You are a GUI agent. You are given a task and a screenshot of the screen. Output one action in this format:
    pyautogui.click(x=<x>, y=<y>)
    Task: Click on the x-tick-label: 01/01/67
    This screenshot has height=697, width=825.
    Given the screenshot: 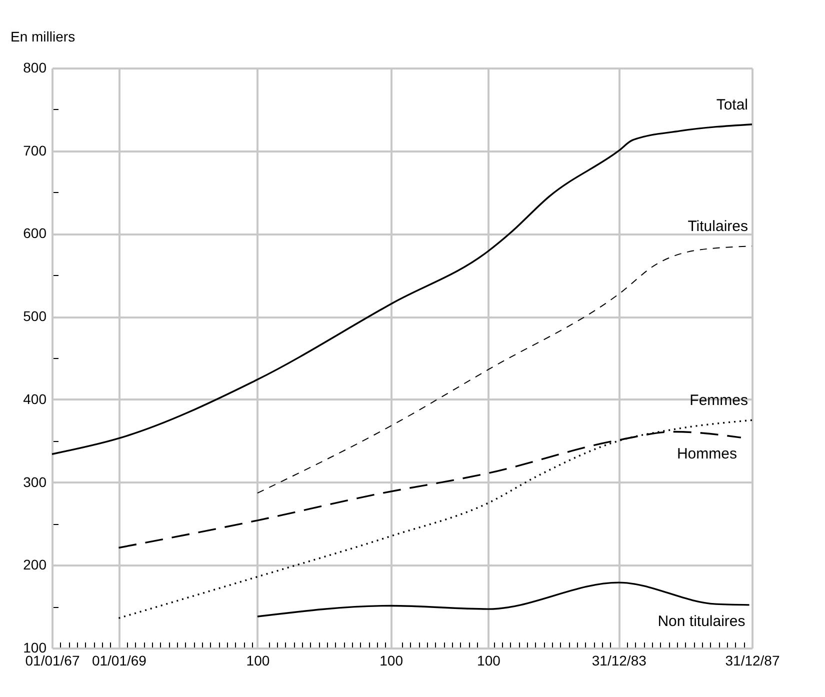 What is the action you would take?
    pyautogui.click(x=52, y=660)
    